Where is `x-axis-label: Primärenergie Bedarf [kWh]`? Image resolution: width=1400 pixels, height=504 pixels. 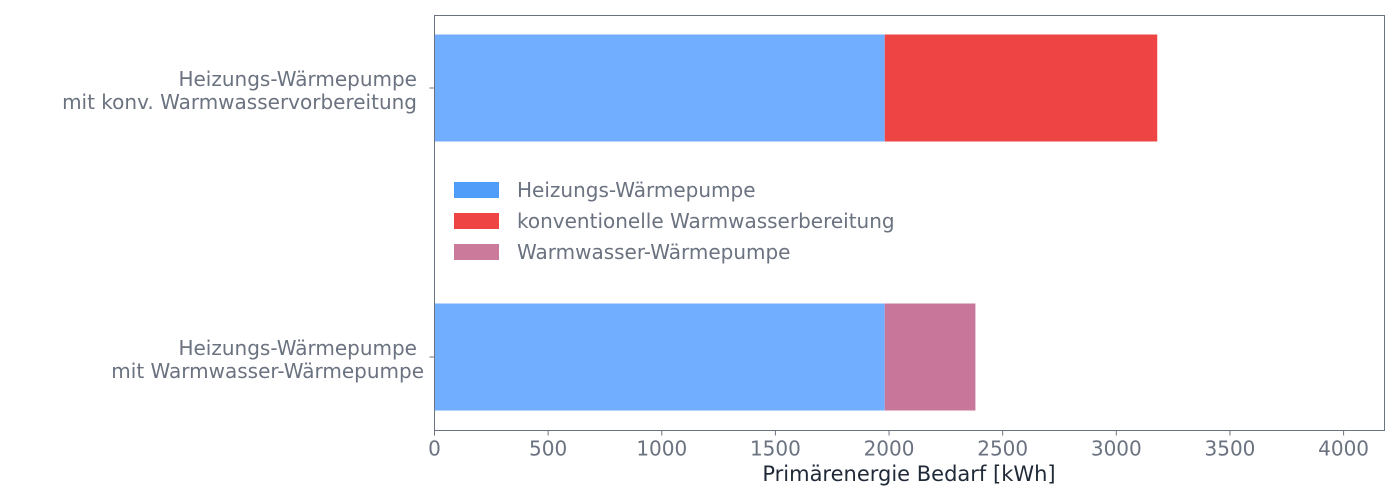
x-axis-label: Primärenergie Bedarf [kWh] is located at coordinates (908, 474).